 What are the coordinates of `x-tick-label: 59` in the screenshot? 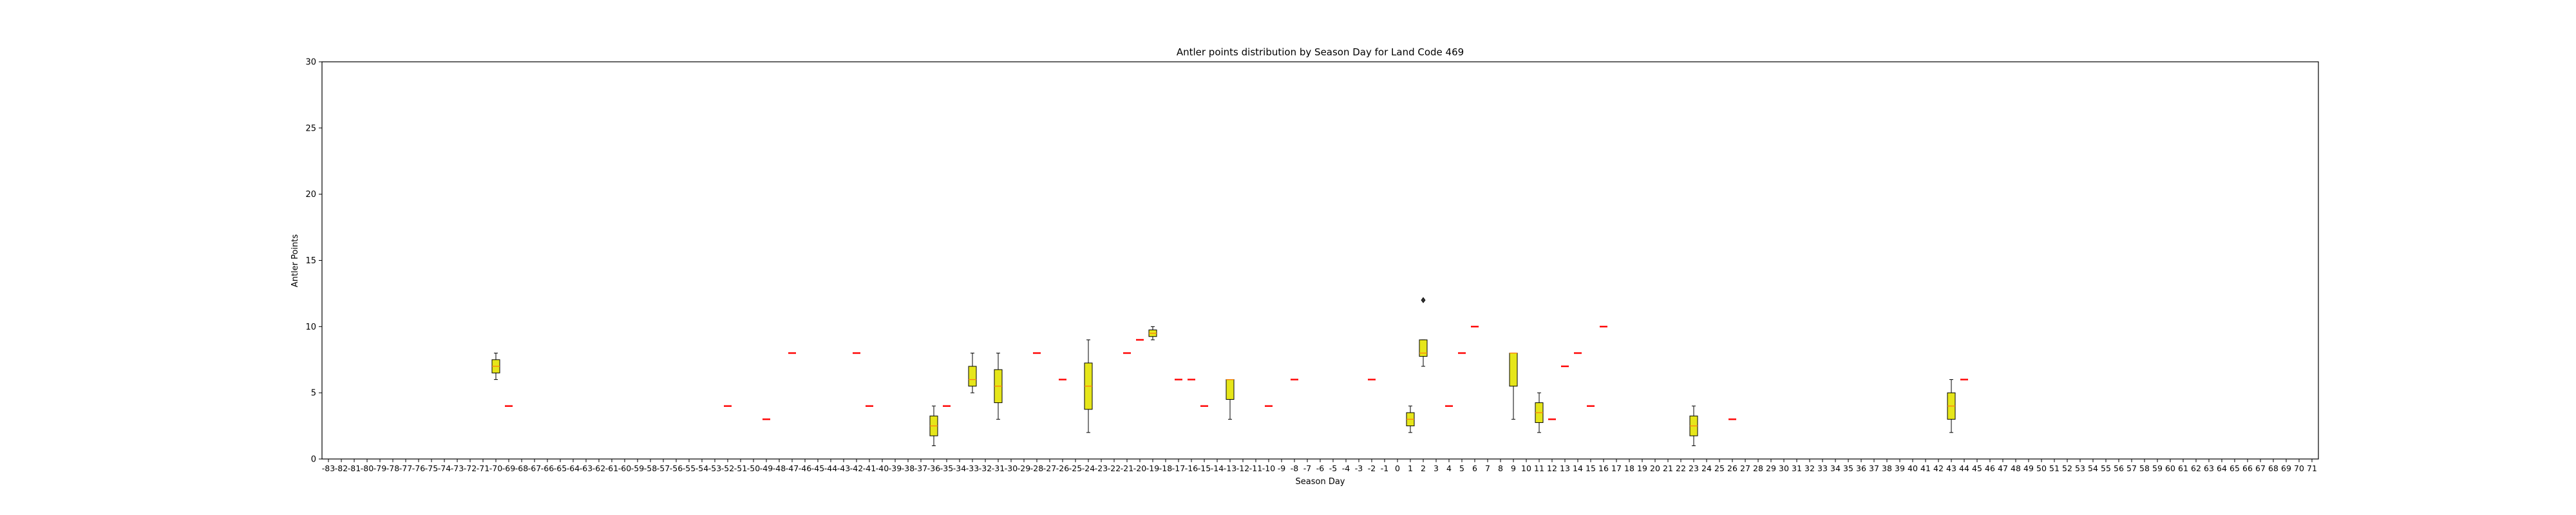 It's located at (2157, 468).